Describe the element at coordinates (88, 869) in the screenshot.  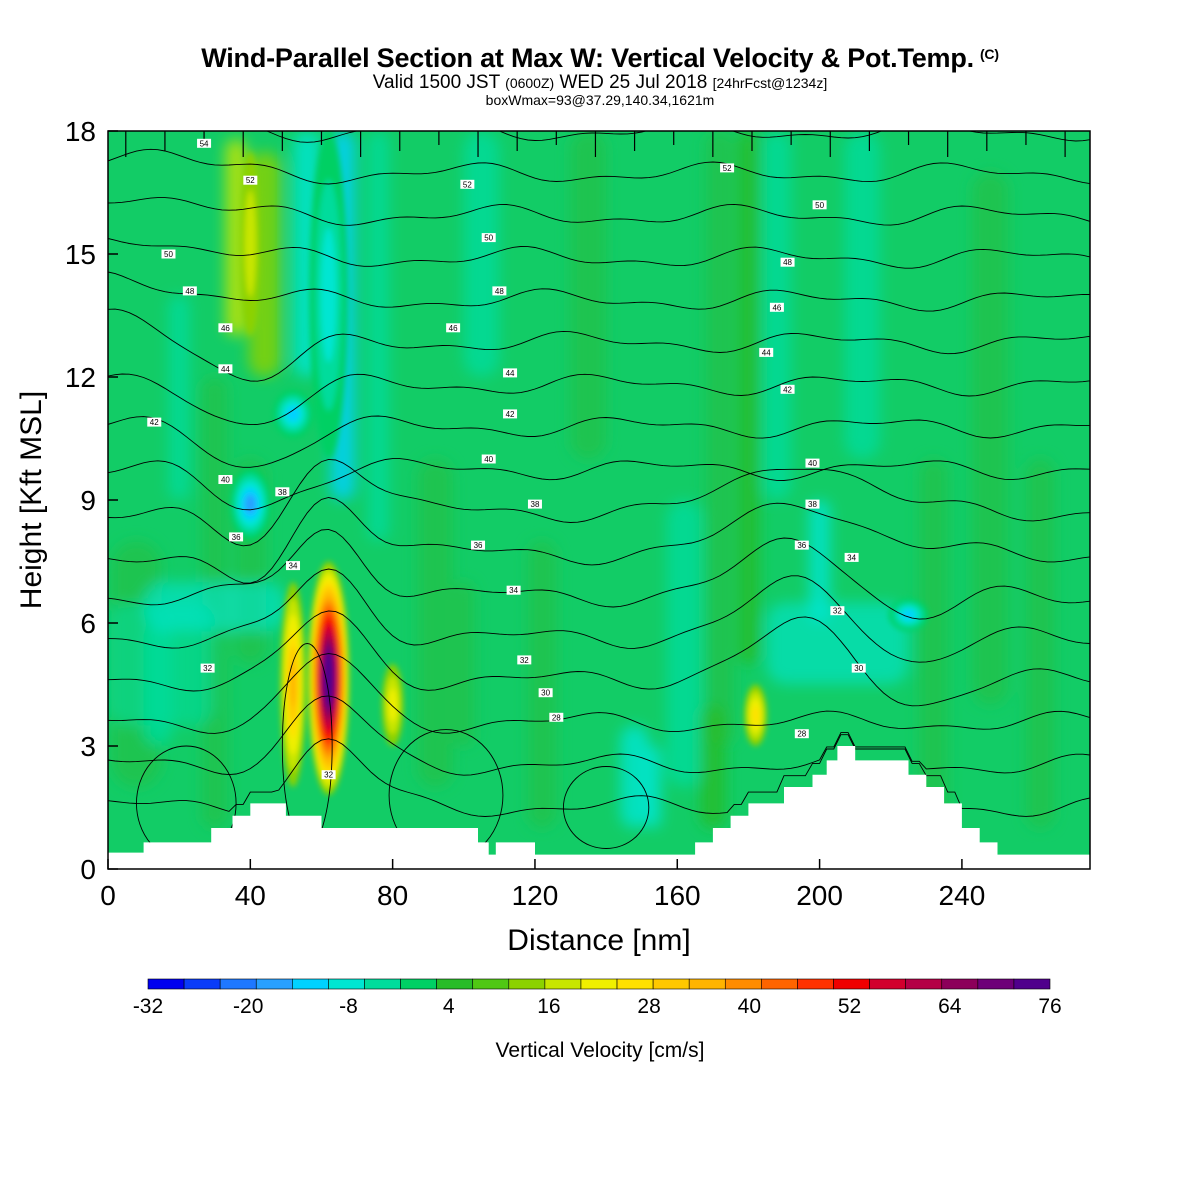
I see `y-tick-label: 0` at that location.